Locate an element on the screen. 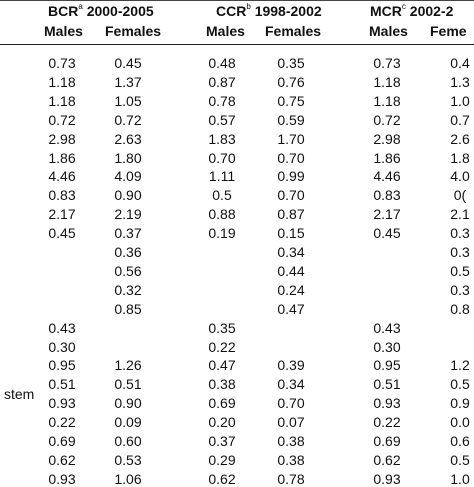 This screenshot has height=487, width=474. table-cell-bcr-males: 4.46 is located at coordinates (62, 176).